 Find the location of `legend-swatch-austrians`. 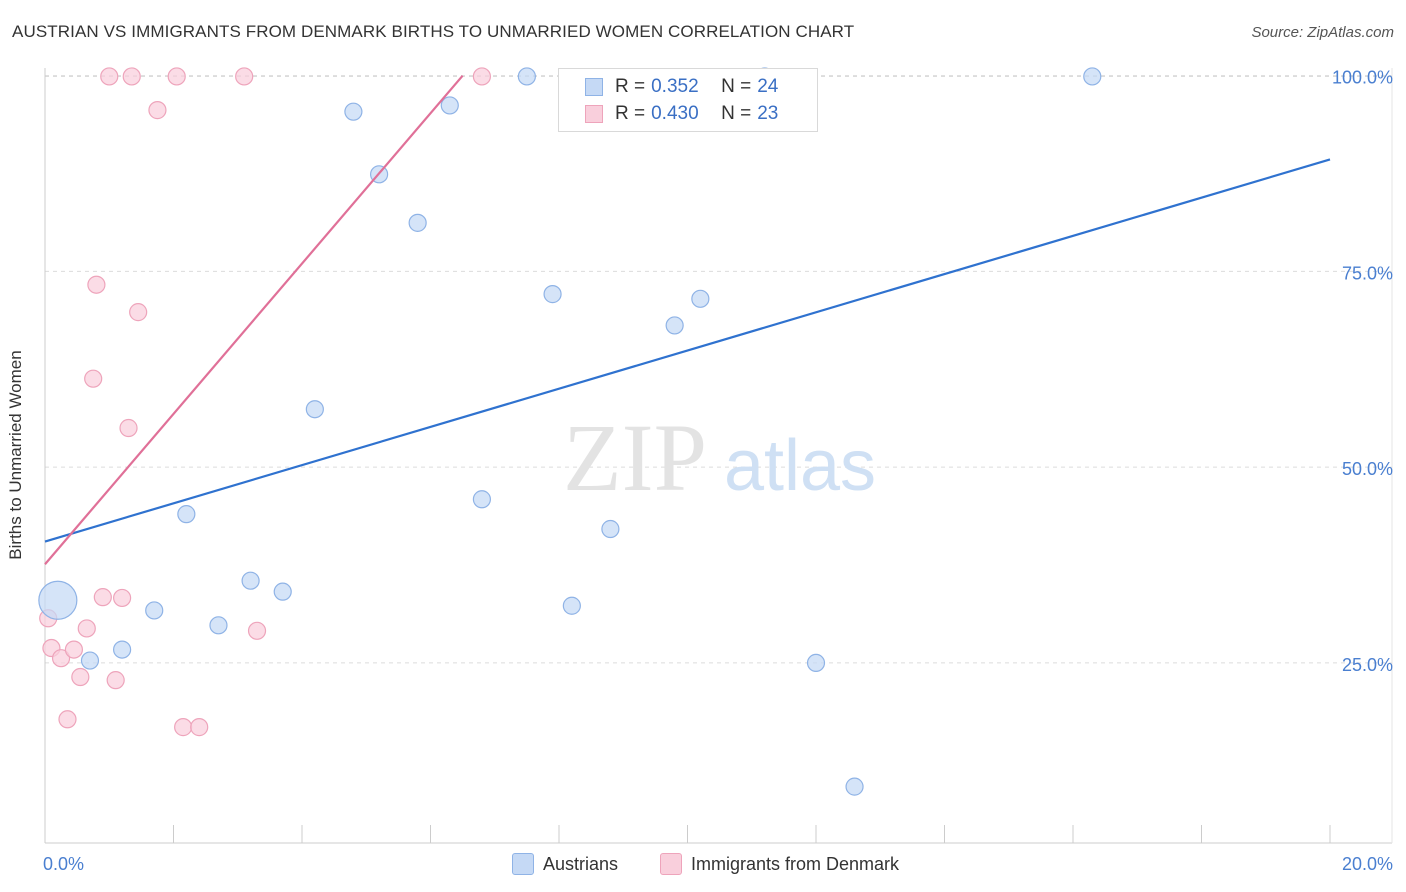

legend-swatch-austrians is located at coordinates (594, 87).